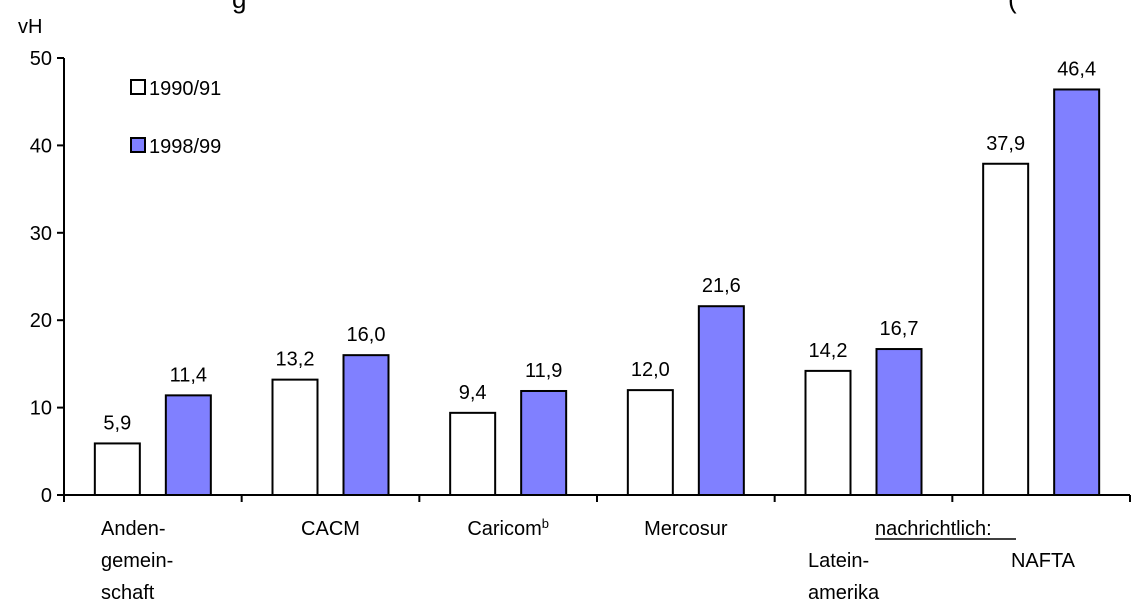 The width and height of the screenshot is (1141, 606). I want to click on category-label: NAFTA, so click(1043, 561).